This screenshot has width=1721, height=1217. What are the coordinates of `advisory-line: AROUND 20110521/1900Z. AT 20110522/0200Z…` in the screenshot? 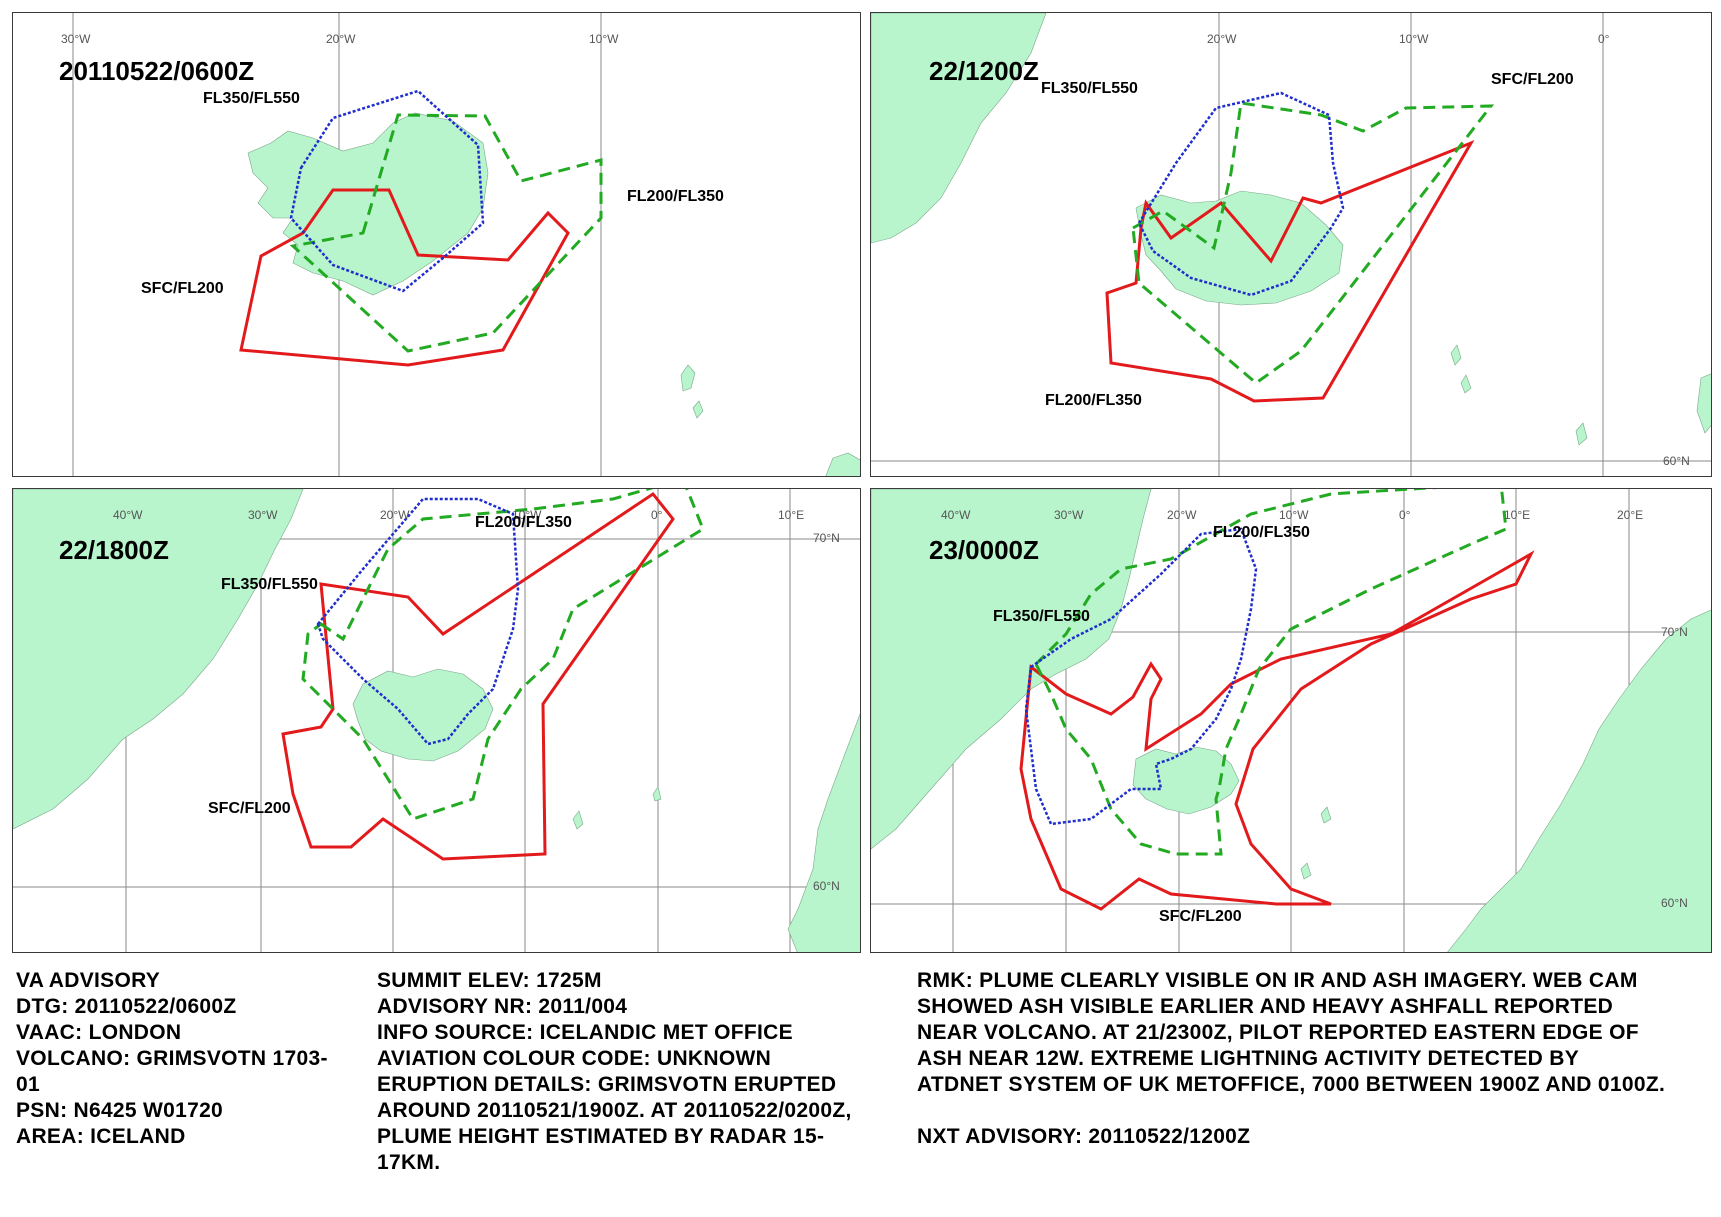 It's located at (614, 1110).